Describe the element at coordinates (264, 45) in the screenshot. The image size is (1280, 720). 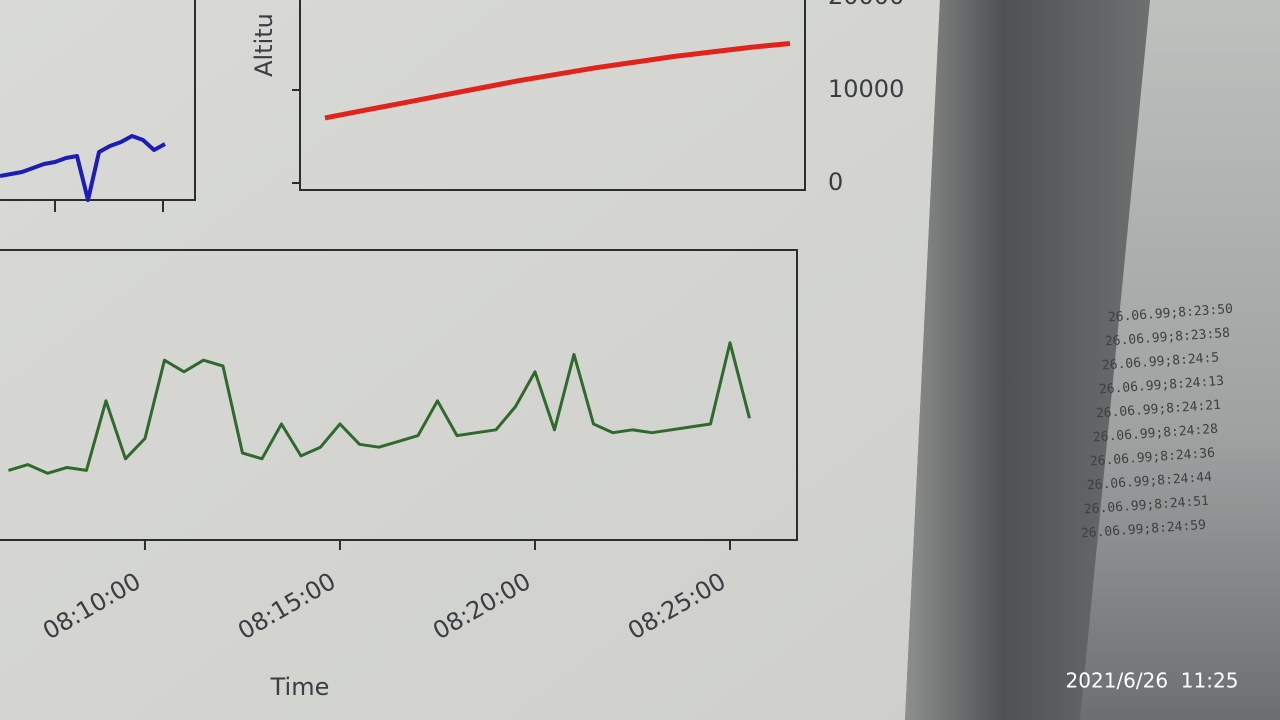
I see `y-axis-label: Altitu` at that location.